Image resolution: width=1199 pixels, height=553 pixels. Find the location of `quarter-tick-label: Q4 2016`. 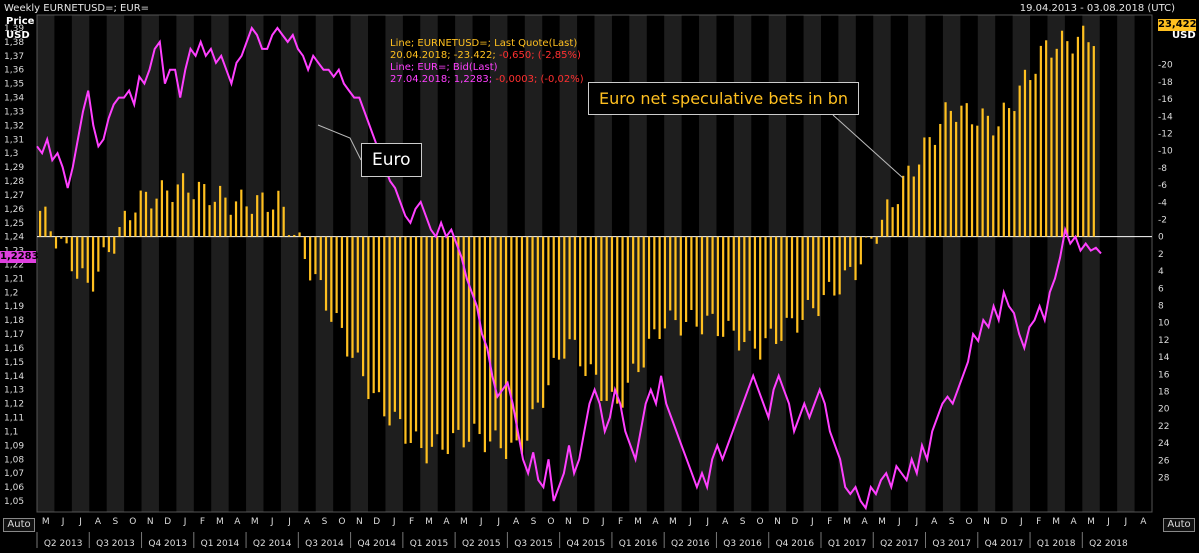

quarter-tick-label: Q4 2016 is located at coordinates (795, 544).